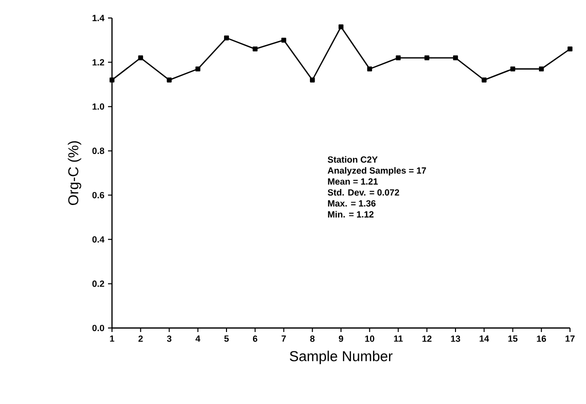  I want to click on x-tick-label: 10, so click(369, 339).